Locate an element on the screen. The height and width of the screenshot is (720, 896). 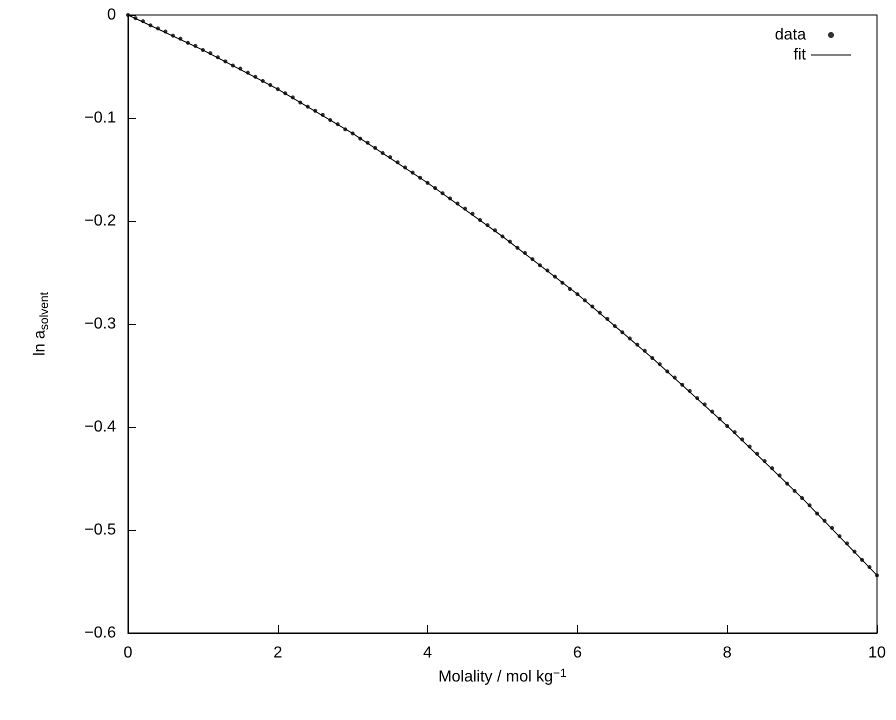
y-tick-label: −0.3 is located at coordinates (100, 324).